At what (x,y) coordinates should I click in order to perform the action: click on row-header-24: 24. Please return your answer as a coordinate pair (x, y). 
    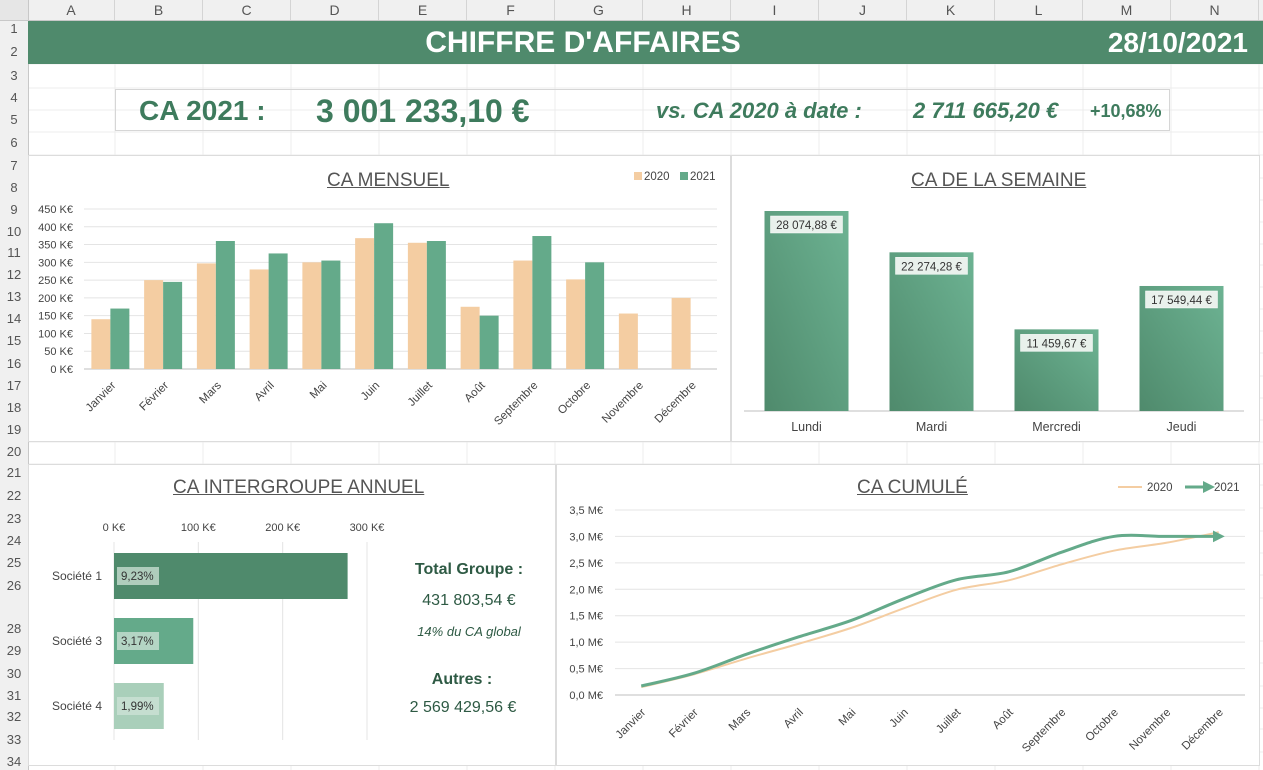
    Looking at the image, I should click on (14, 540).